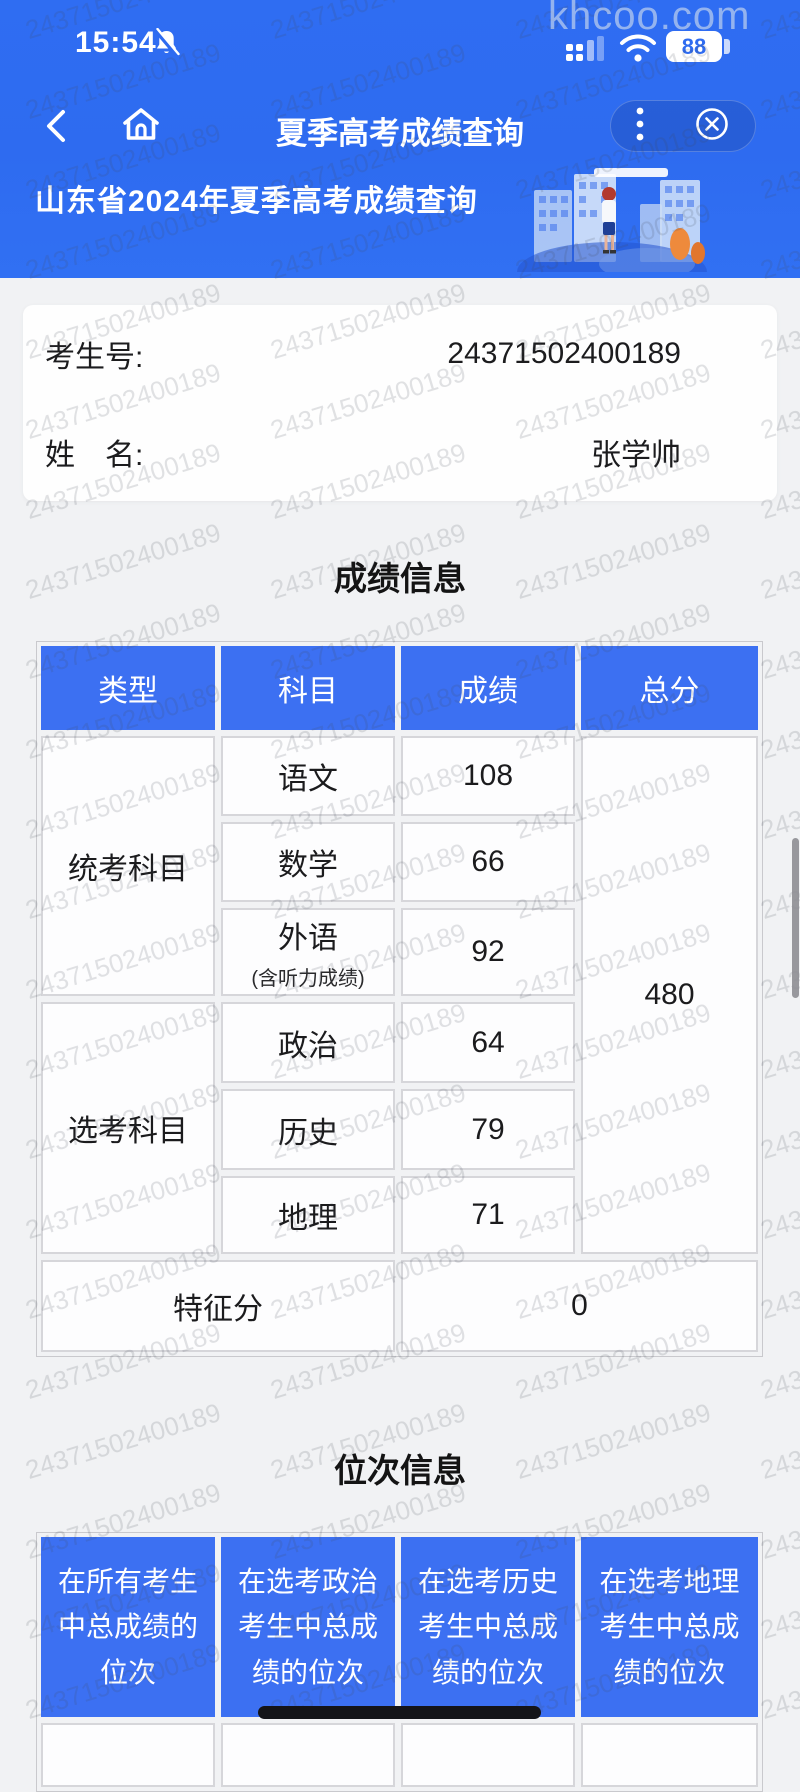 The image size is (800, 1792). I want to click on rank-col-header: 在选考政治考生中总成绩的位次, so click(308, 1627).